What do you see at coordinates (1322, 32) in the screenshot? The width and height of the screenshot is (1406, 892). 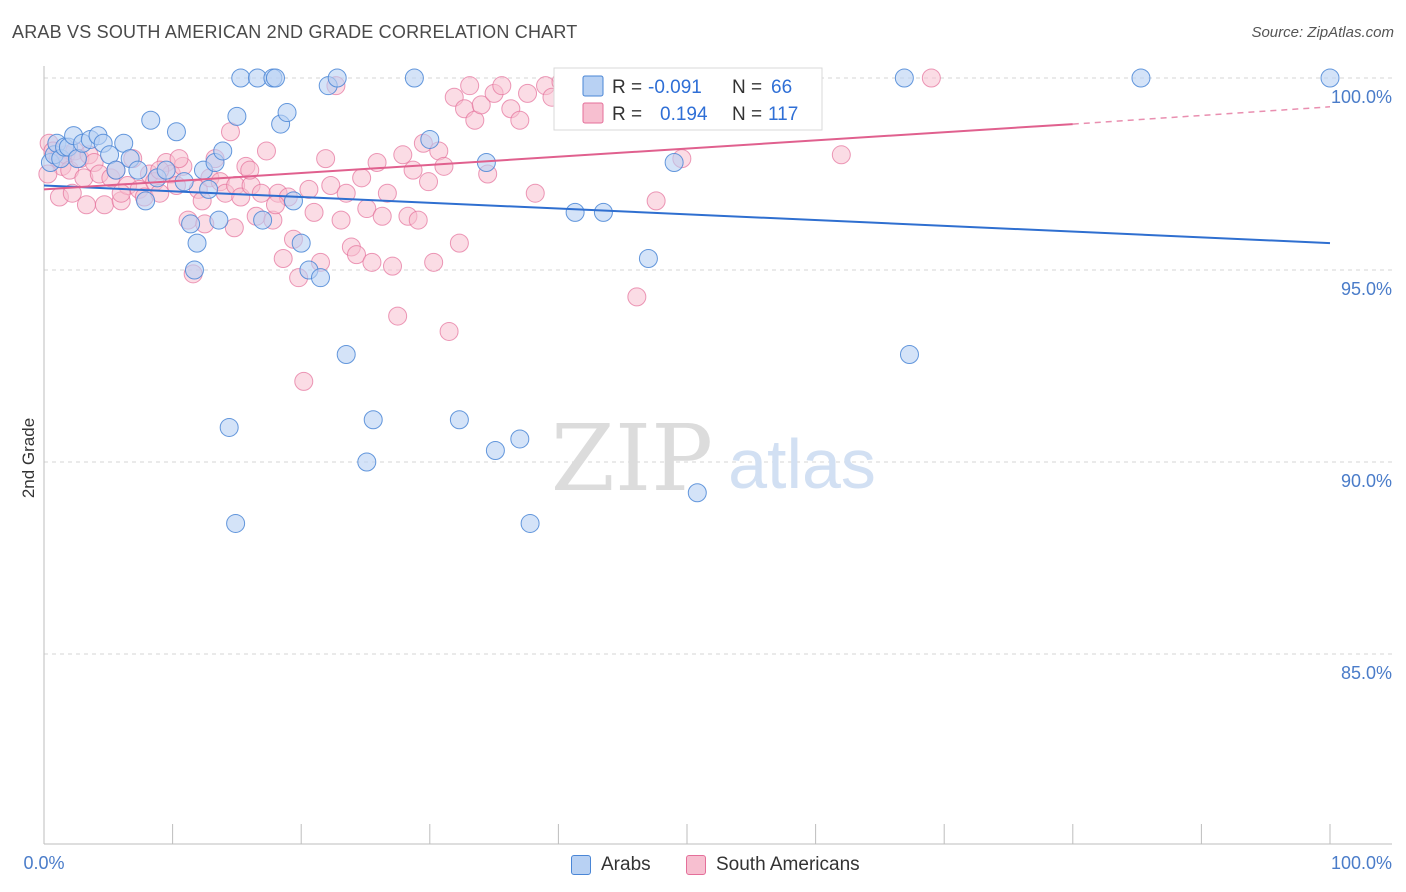 I see `source-label: Source: ZipAtlas.com` at bounding box center [1322, 32].